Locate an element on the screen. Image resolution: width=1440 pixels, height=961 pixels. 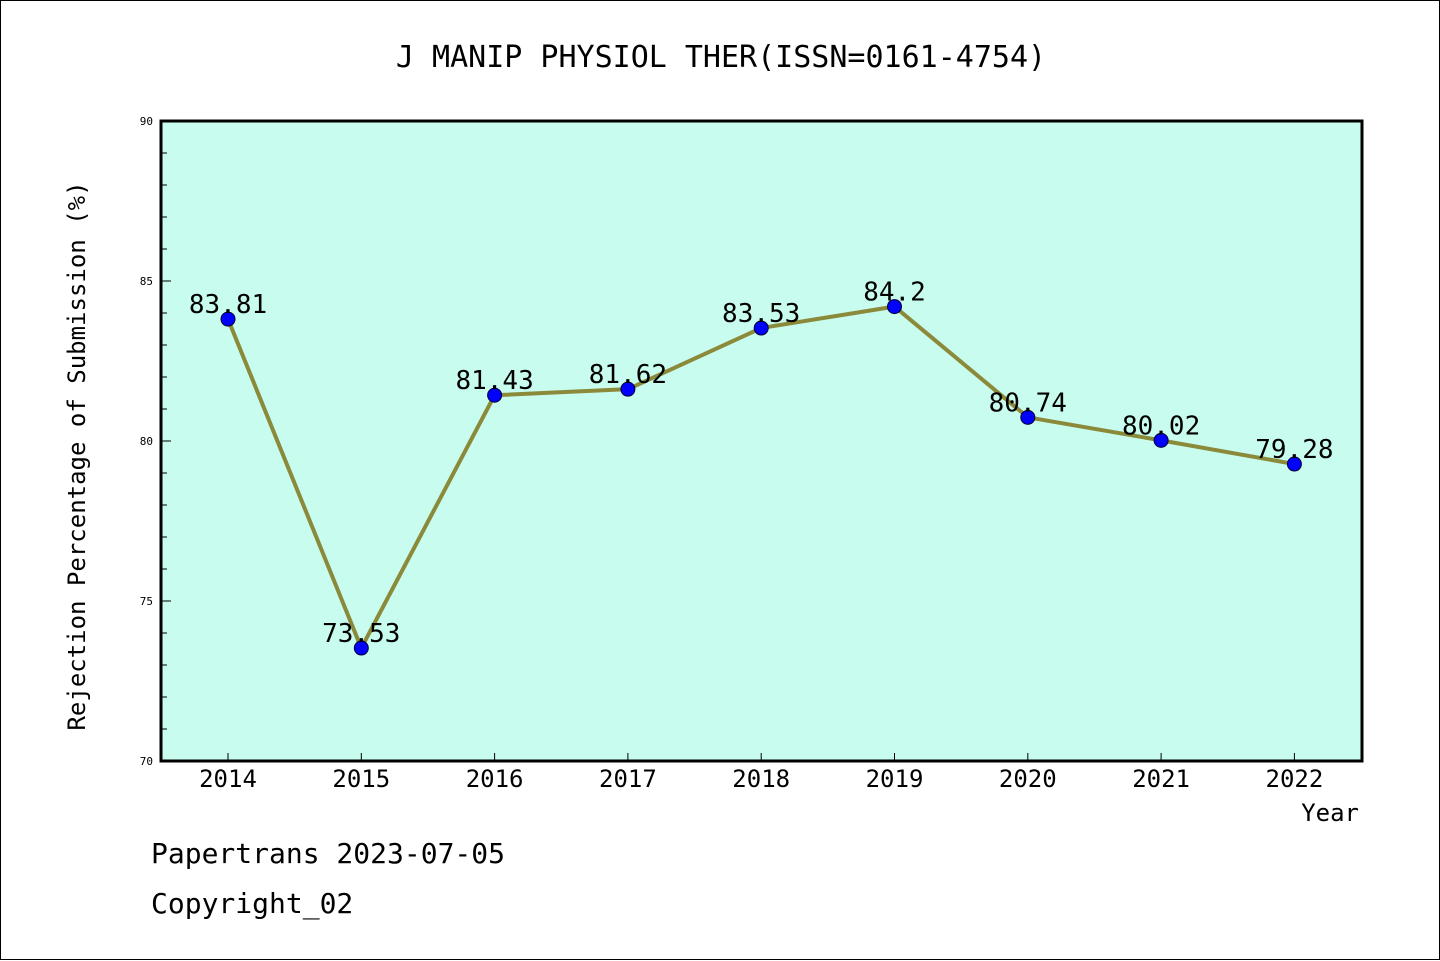
y-tick-label: 75 is located at coordinates (146, 601).